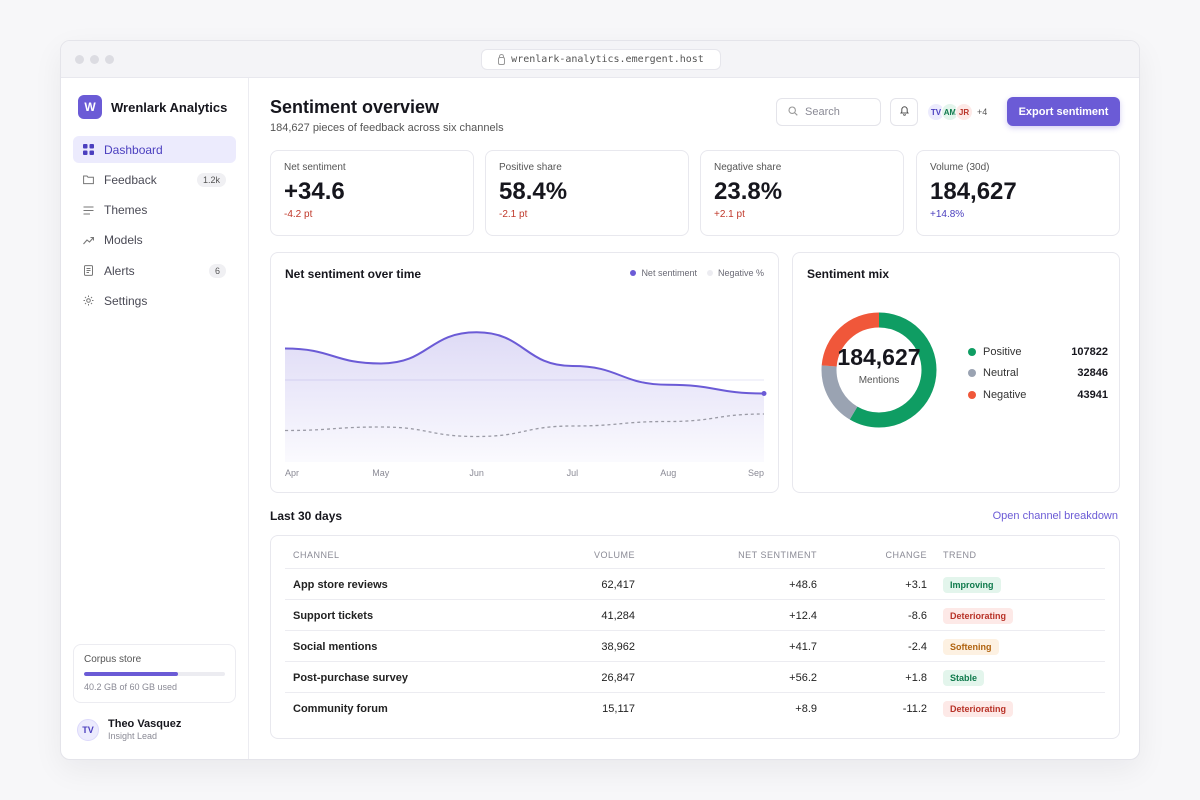 The image size is (1200, 800). I want to click on volume-value: 38,962, so click(618, 647).